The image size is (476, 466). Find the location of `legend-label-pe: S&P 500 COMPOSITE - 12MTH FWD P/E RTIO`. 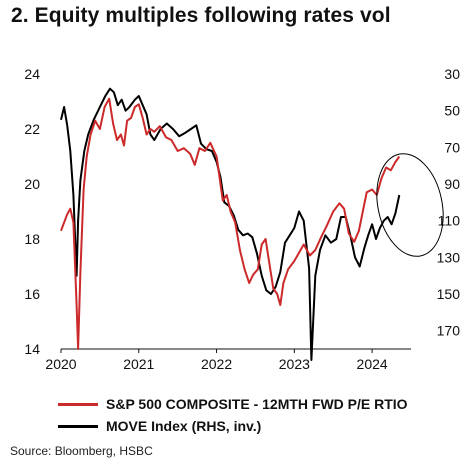

legend-label-pe: S&P 500 COMPOSITE - 12MTH FWD P/E RTIO is located at coordinates (257, 404).